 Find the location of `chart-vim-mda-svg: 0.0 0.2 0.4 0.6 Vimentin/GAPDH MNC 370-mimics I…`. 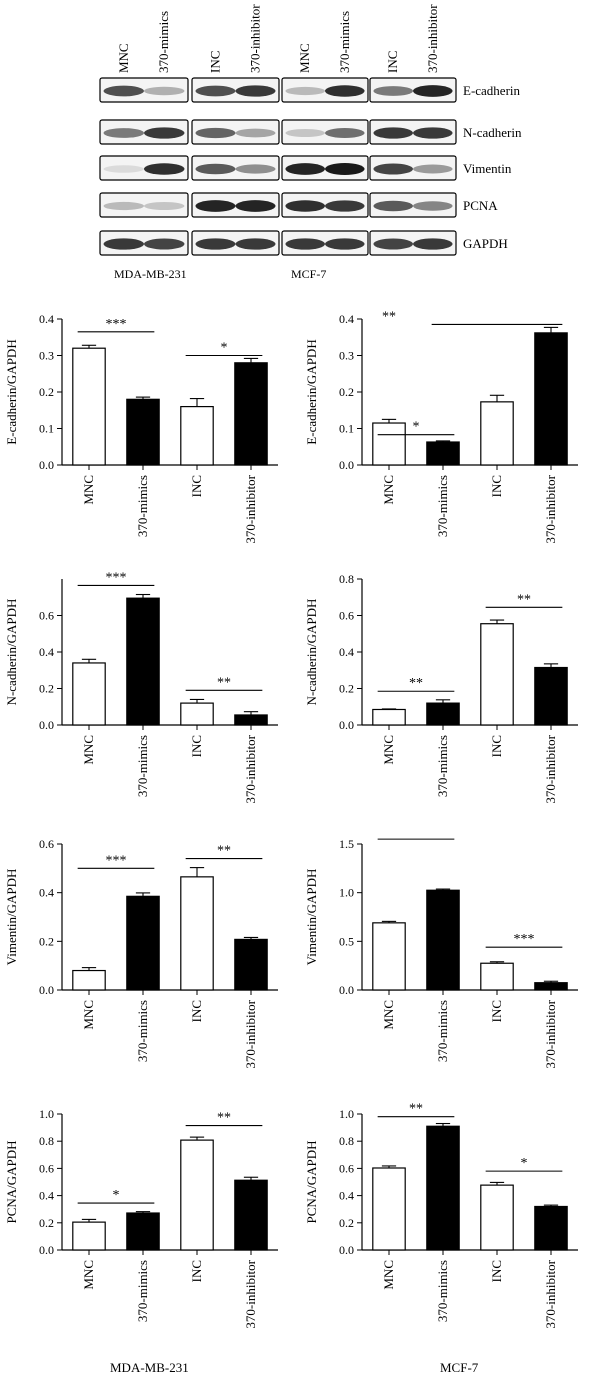

chart-vim-mda-svg: 0.0 0.2 0.4 0.6 Vimentin/GAPDH MNC 370-mimics I… is located at coordinates (141, 953).